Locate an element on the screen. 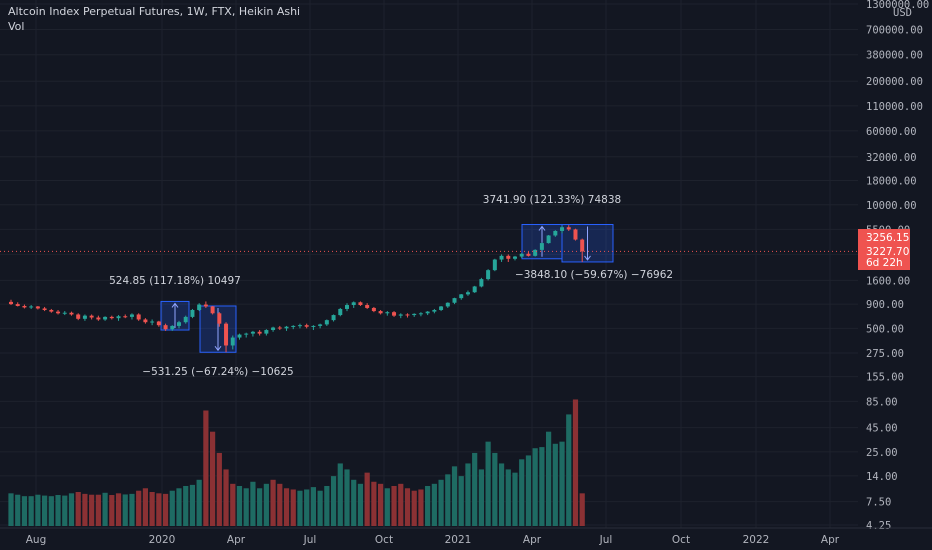 Image resolution: width=932 pixels, height=550 pixels. last-price-tag is located at coordinates (884, 257).